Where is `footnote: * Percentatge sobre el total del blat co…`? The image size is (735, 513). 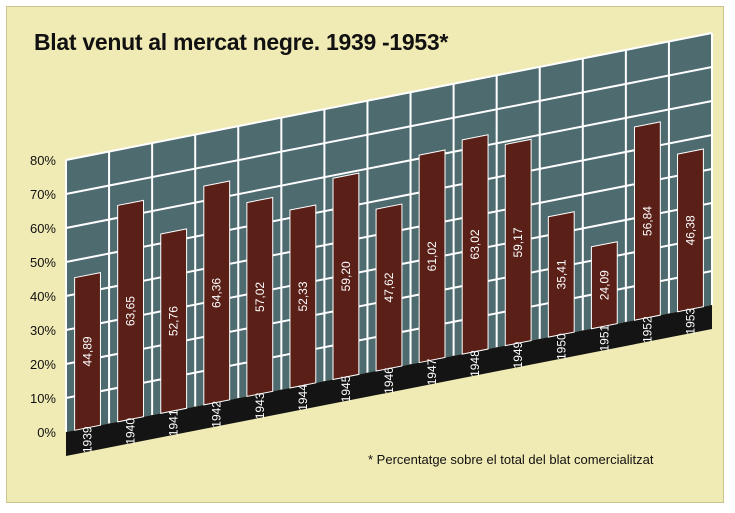 footnote: * Percentatge sobre el total del blat co… is located at coordinates (511, 459).